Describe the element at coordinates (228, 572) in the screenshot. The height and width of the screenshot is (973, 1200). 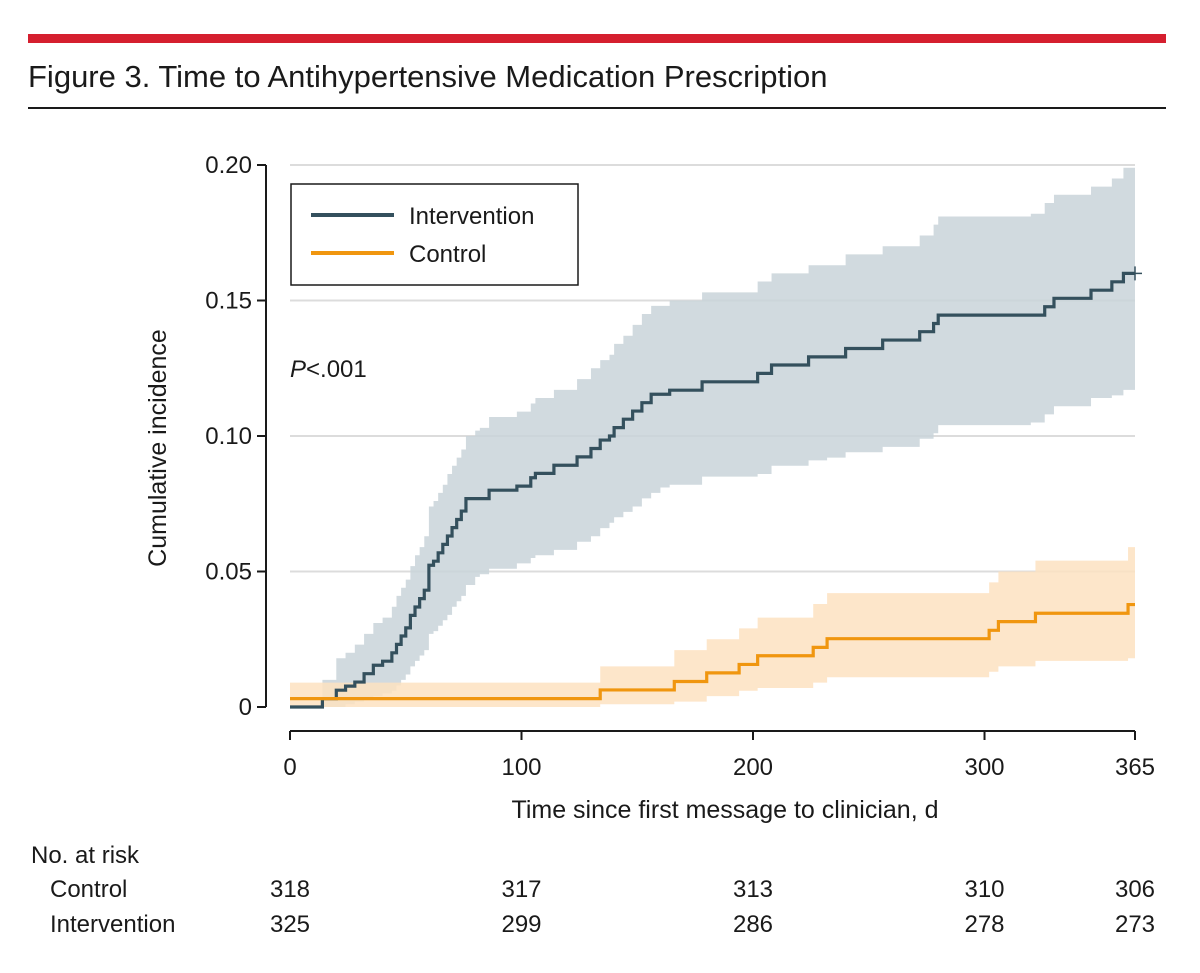
I see `y-tick-label: 0.05` at that location.